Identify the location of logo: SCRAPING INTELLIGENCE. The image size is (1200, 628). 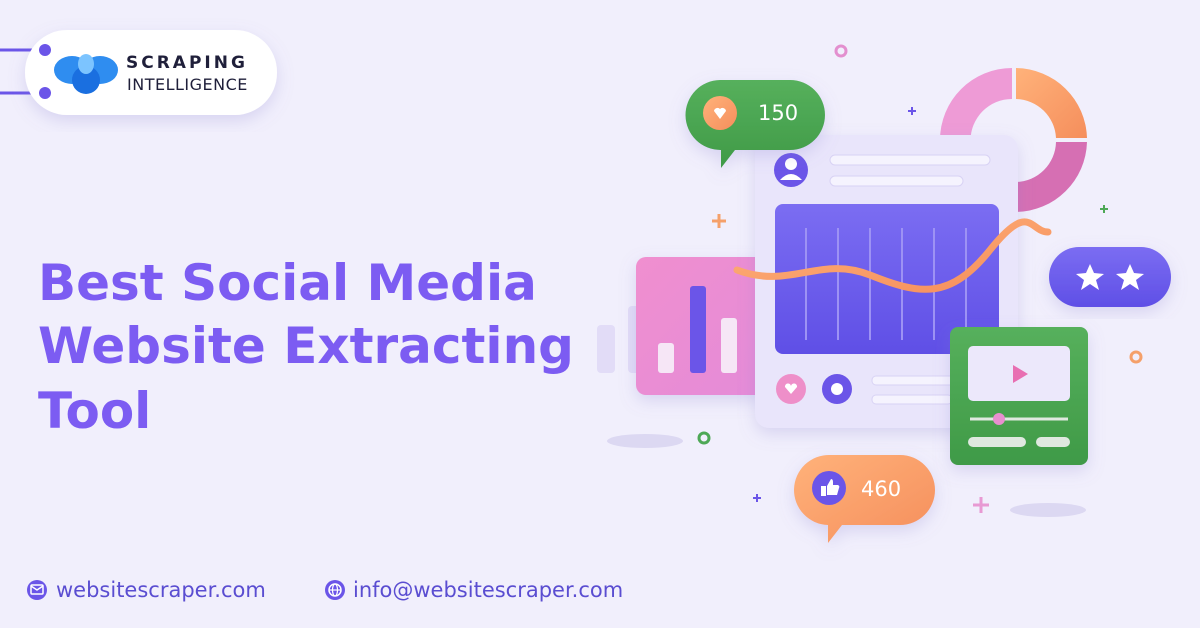
(138, 72).